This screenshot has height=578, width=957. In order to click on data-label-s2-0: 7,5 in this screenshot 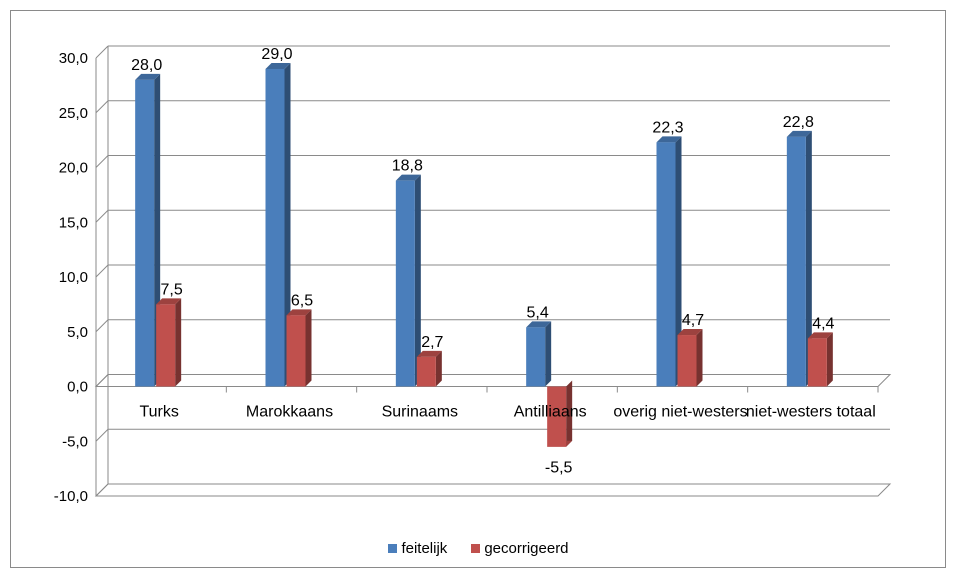, I will do `click(172, 289)`.